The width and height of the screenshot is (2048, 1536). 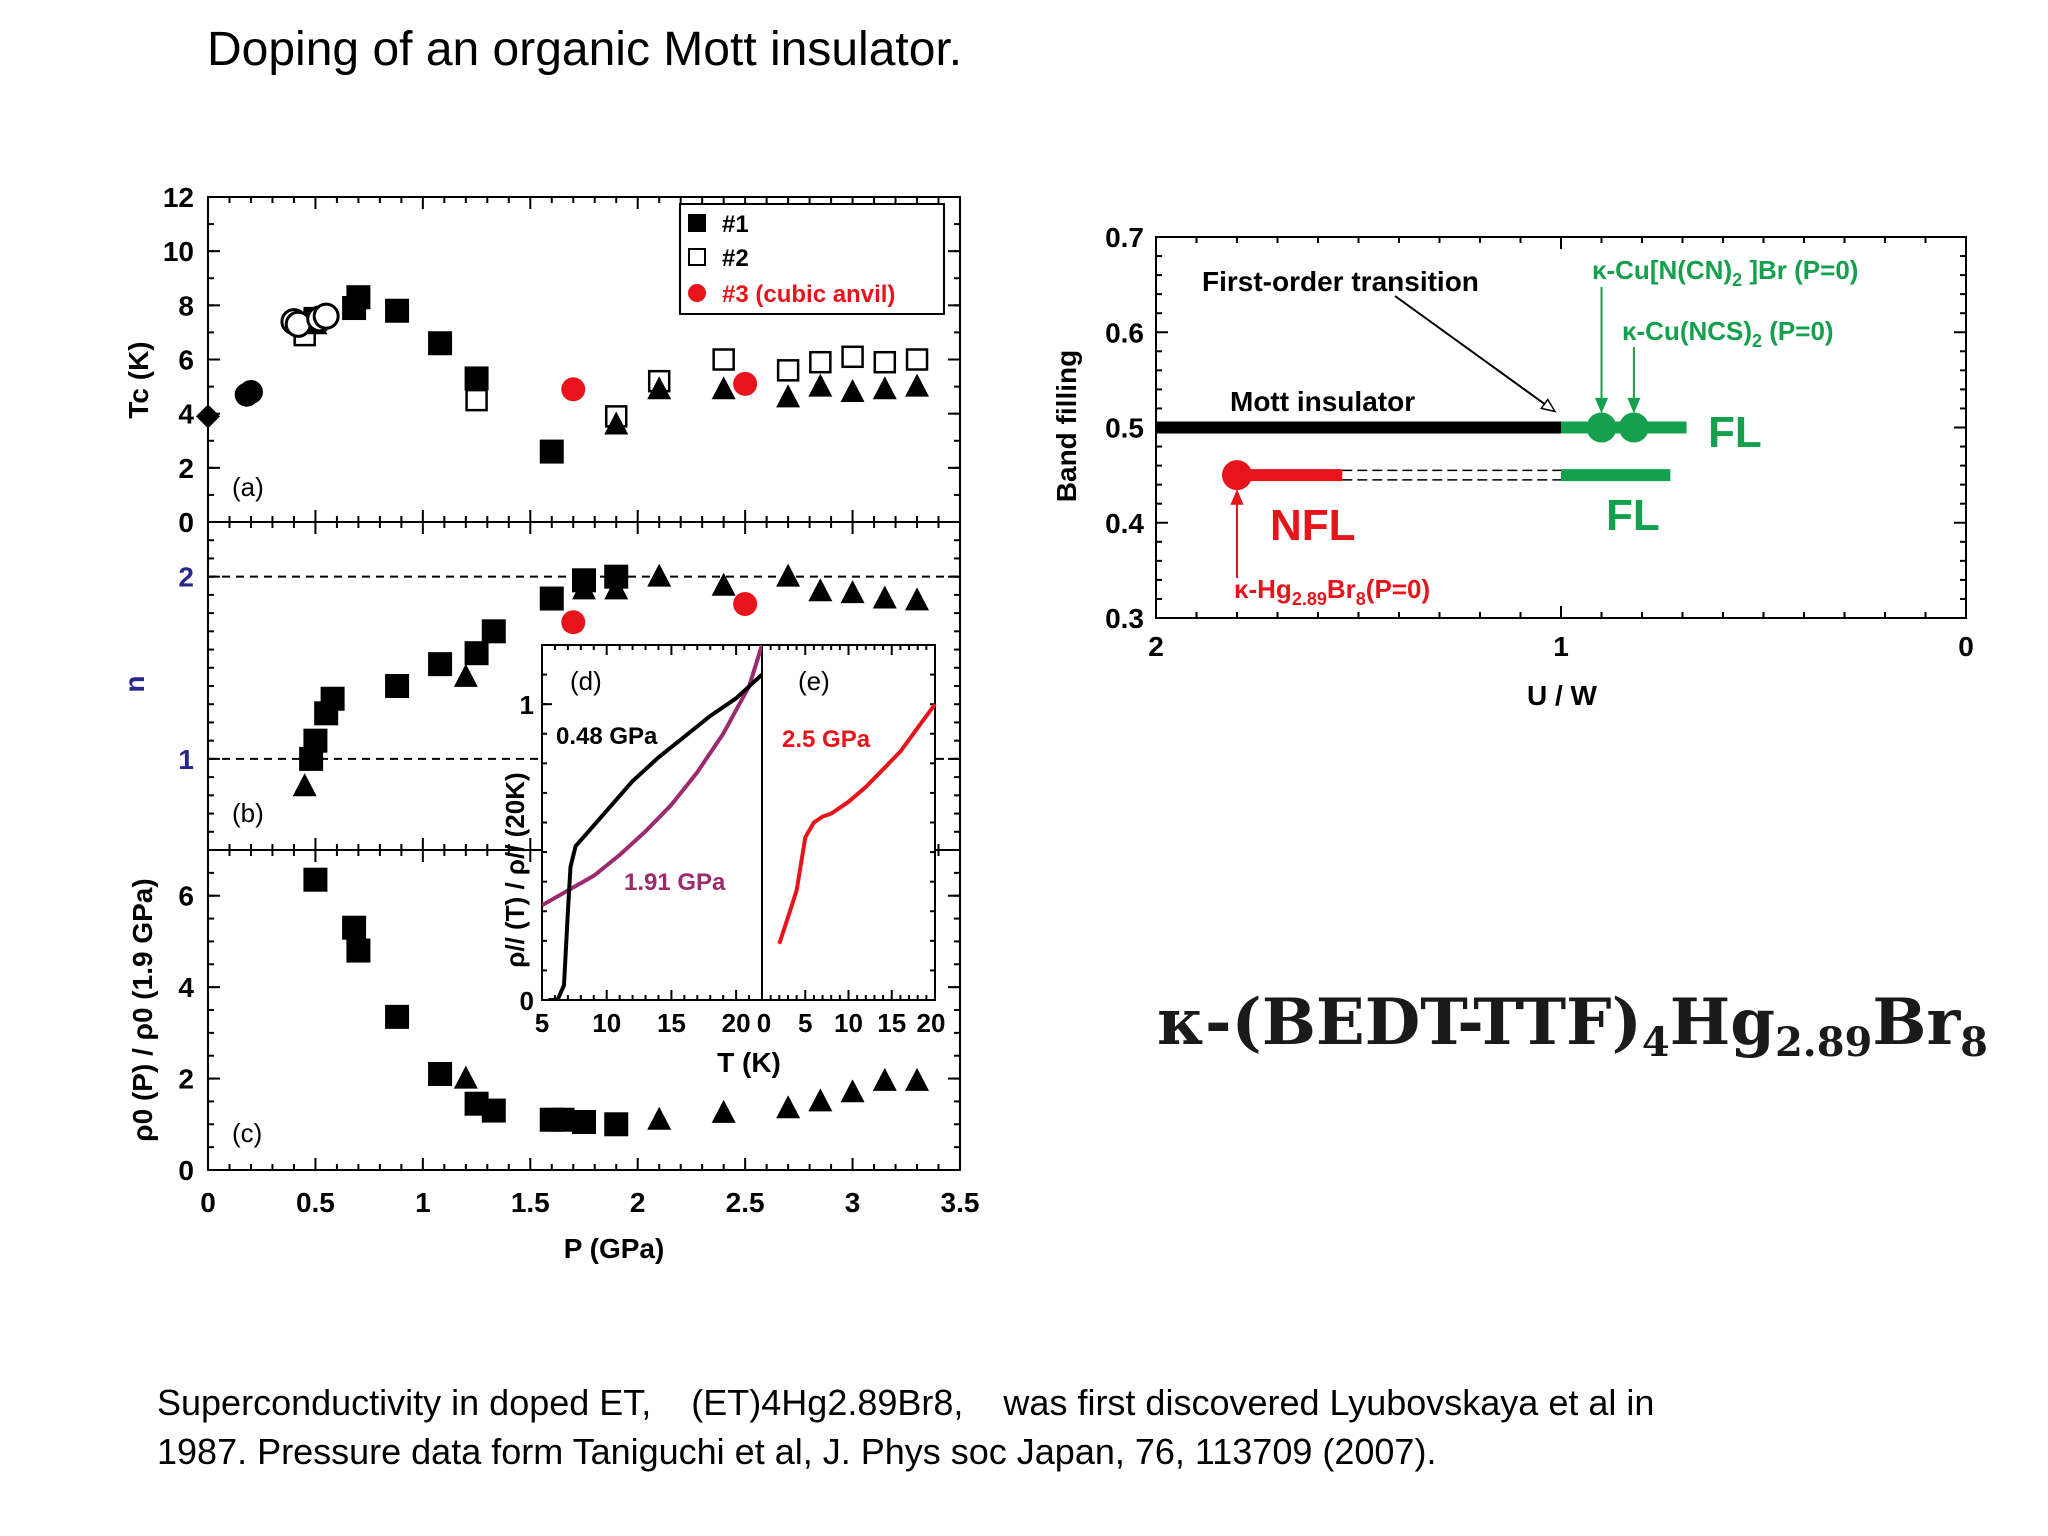 I want to click on x-tick-label: 2, so click(x=638, y=1202).